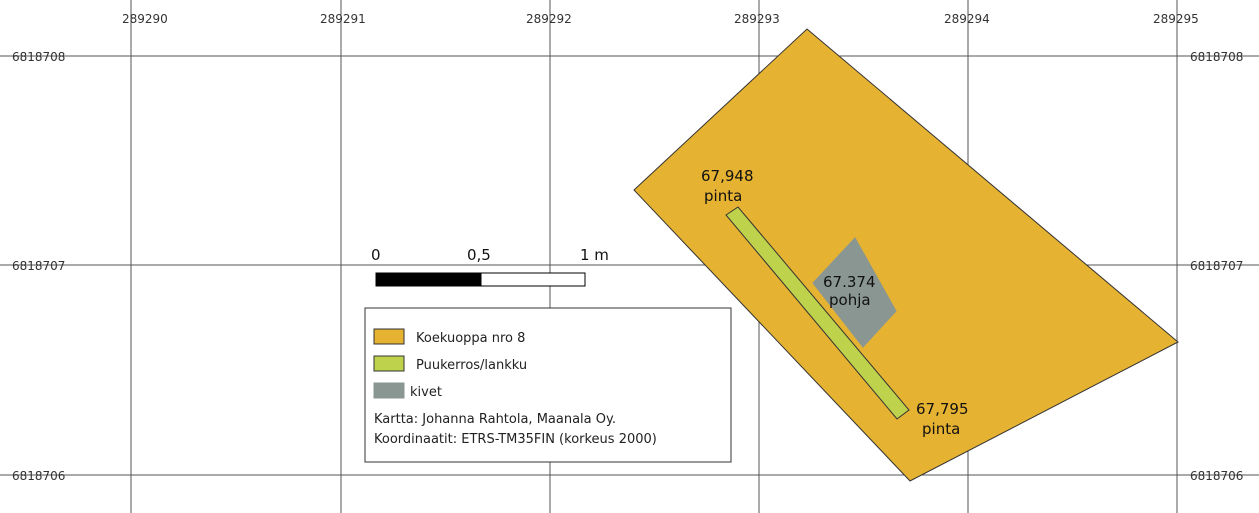  What do you see at coordinates (426, 392) in the screenshot?
I see `legend-label-stones: kivet` at bounding box center [426, 392].